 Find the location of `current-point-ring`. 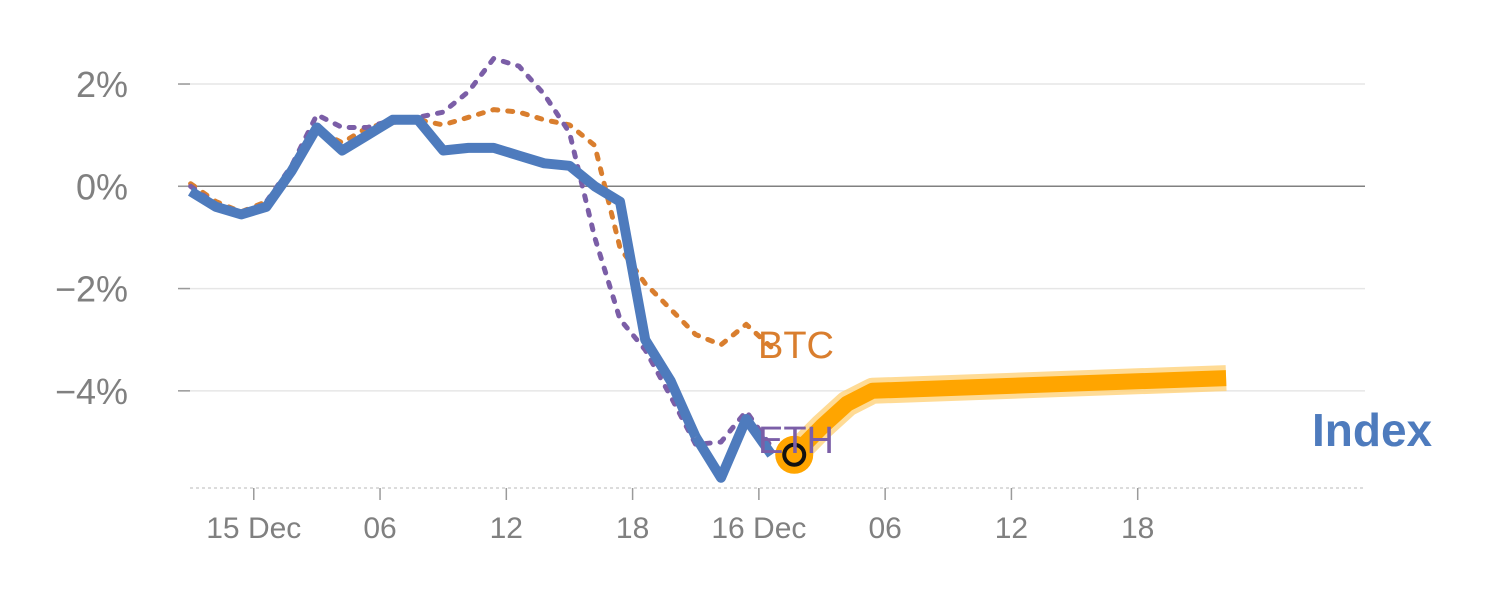

current-point-ring is located at coordinates (794, 454).